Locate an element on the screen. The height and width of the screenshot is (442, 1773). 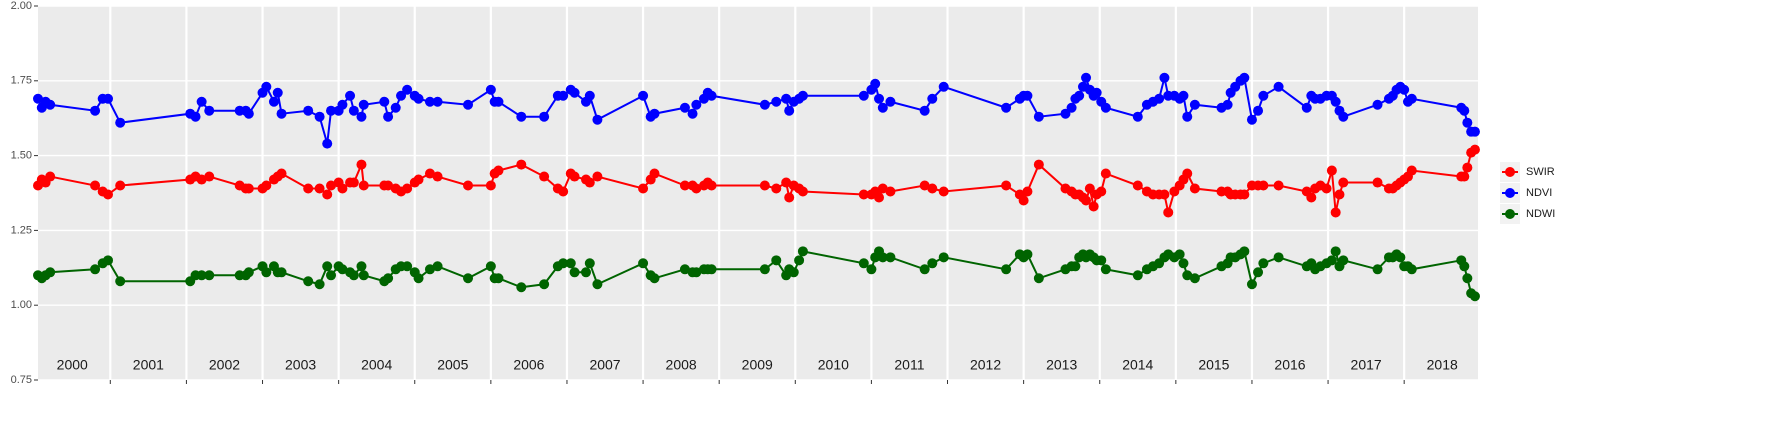
series-line is located at coordinates (756, 109).